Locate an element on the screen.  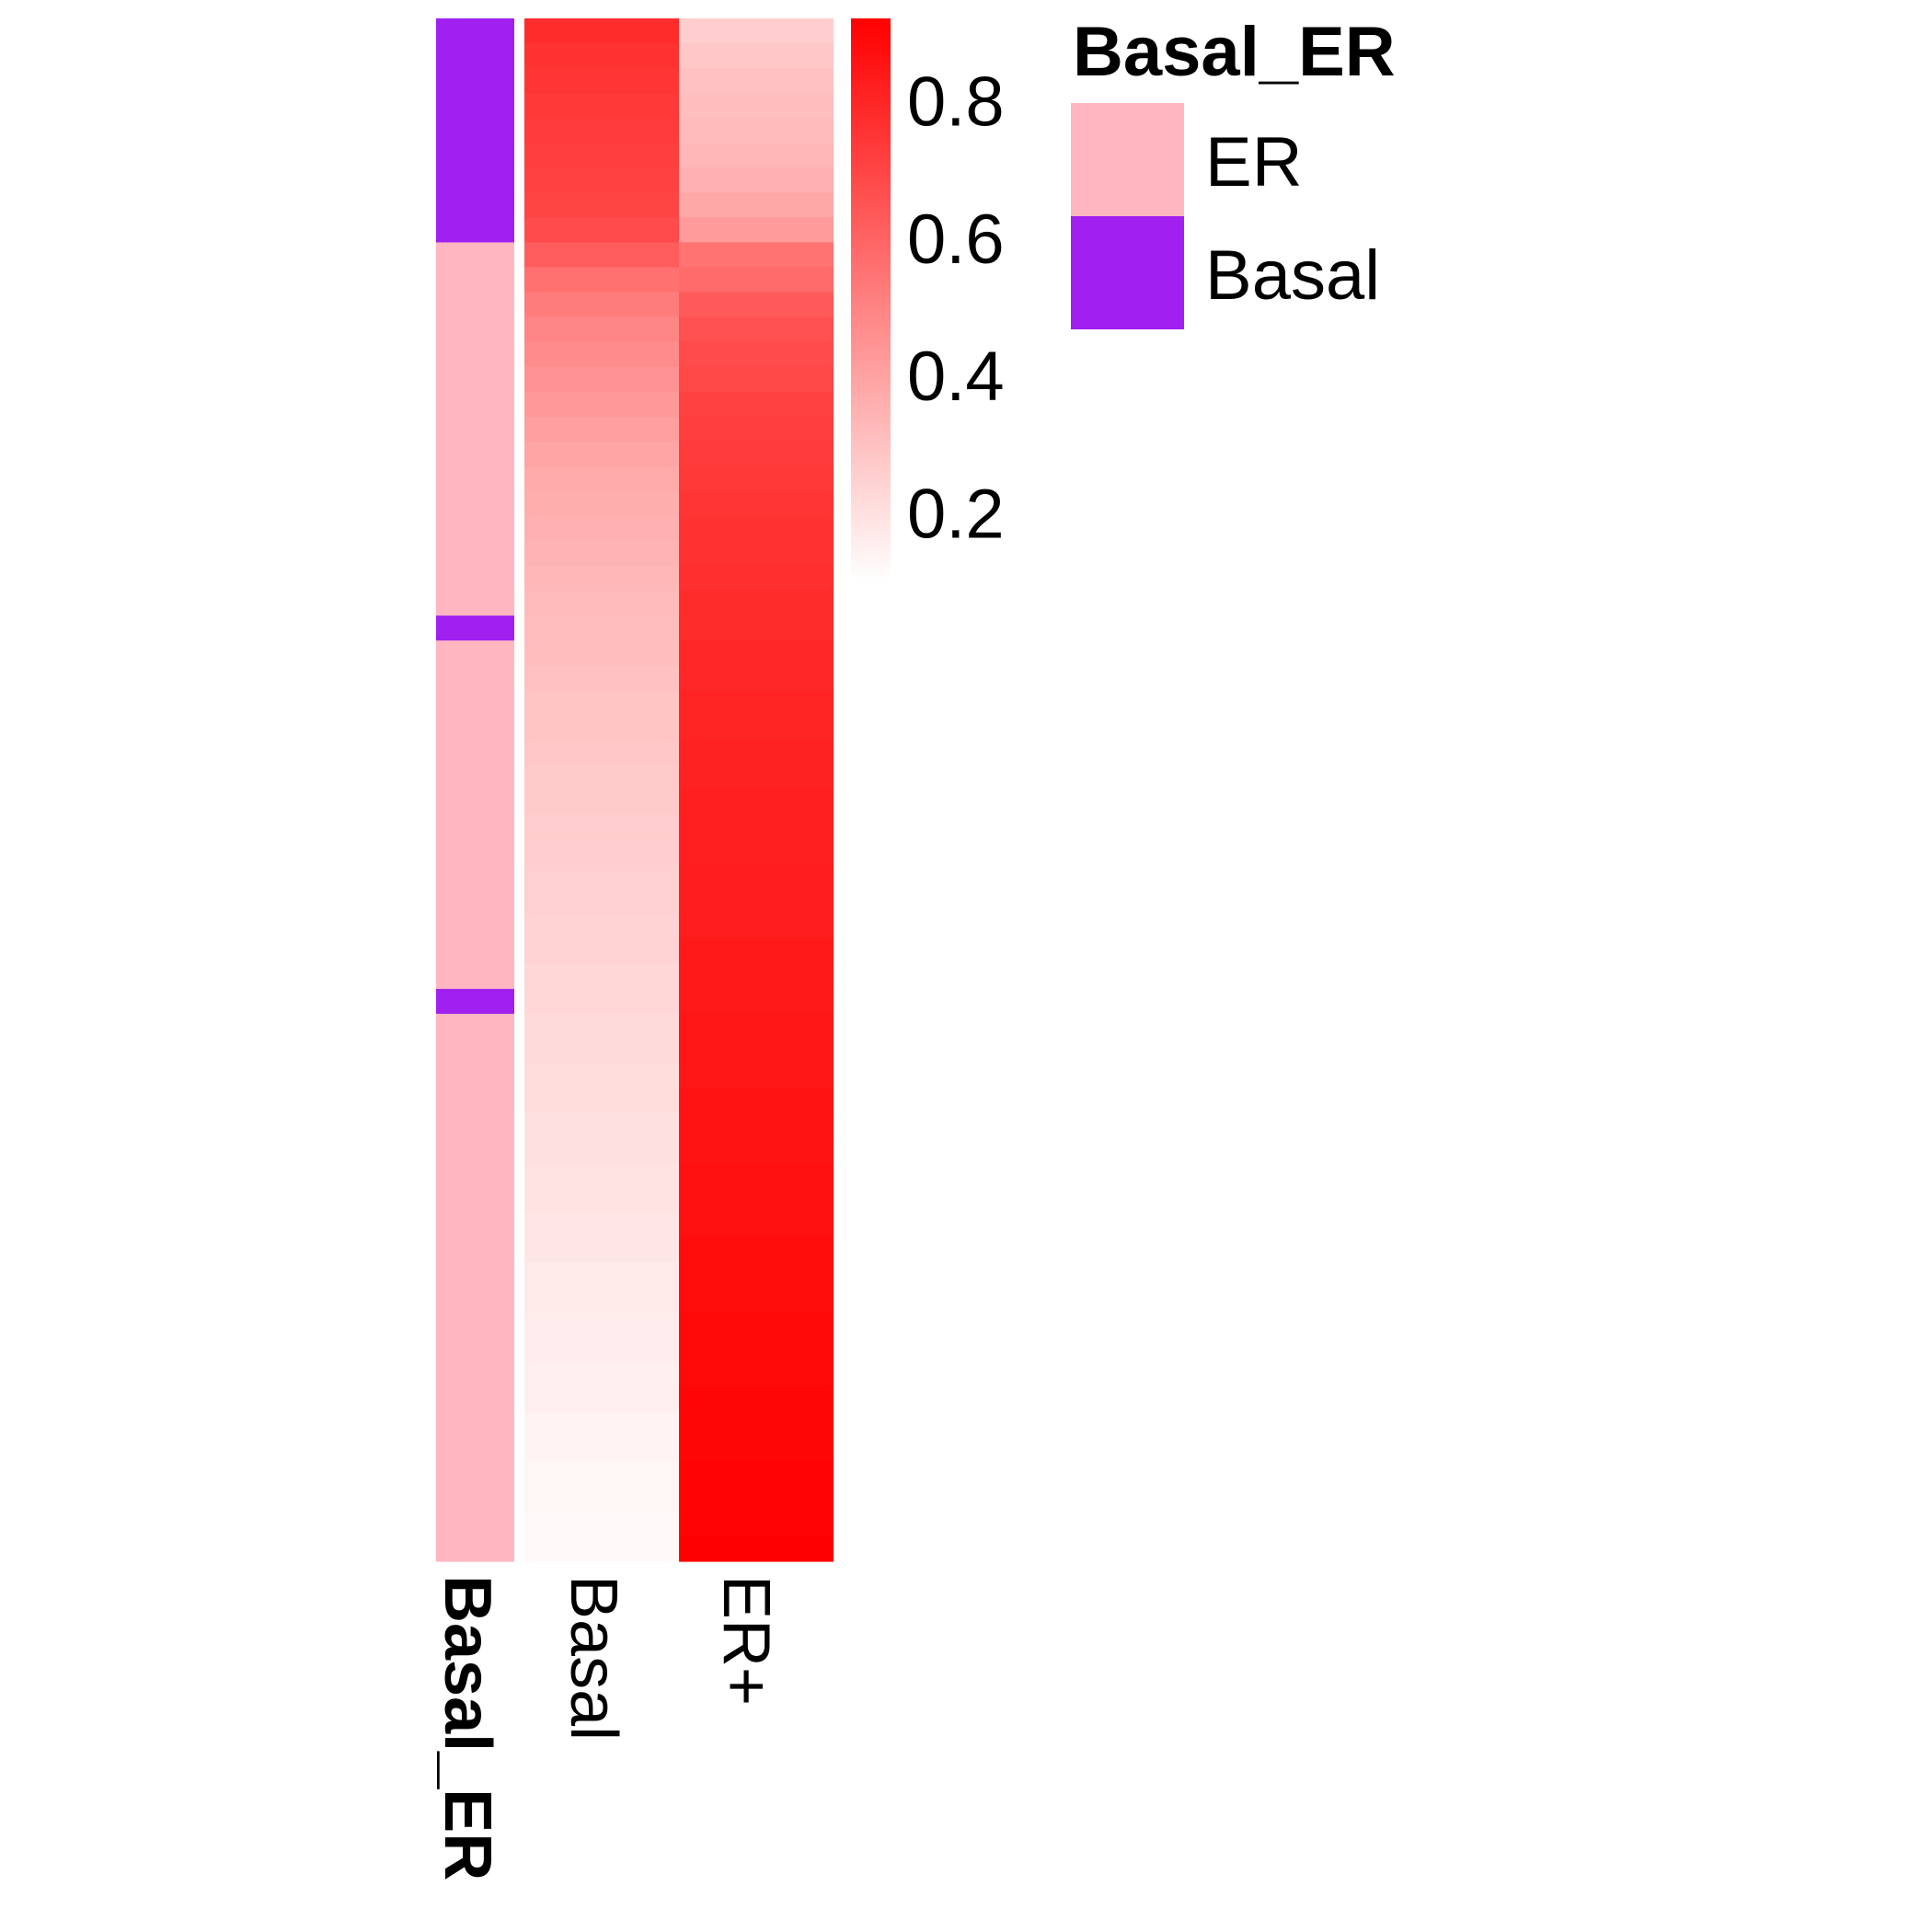
column-label-basal: Basal is located at coordinates (593, 1658).